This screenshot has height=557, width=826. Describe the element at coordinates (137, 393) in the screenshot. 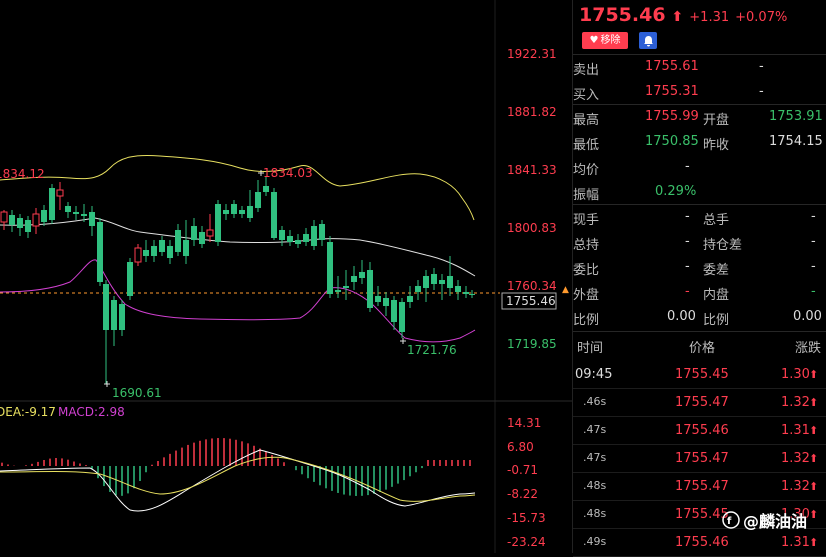

I see `annotation-low-left: 1690.61` at that location.